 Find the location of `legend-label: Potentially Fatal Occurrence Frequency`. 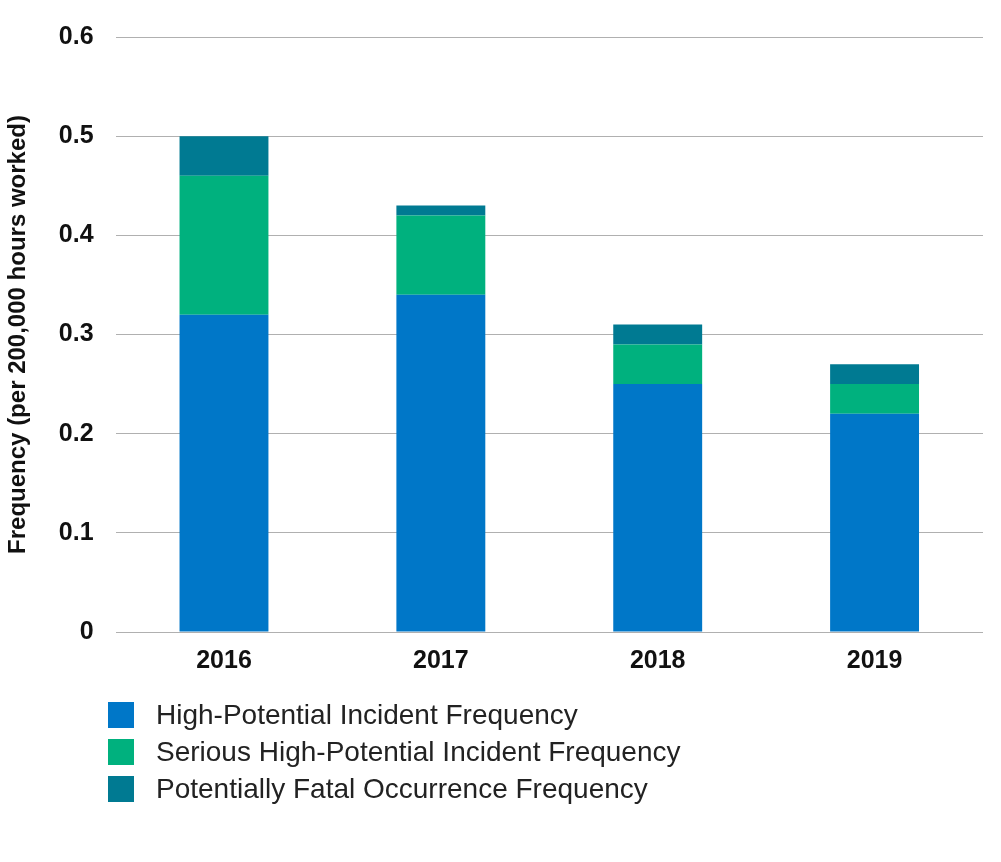

legend-label: Potentially Fatal Occurrence Frequency is located at coordinates (402, 788).